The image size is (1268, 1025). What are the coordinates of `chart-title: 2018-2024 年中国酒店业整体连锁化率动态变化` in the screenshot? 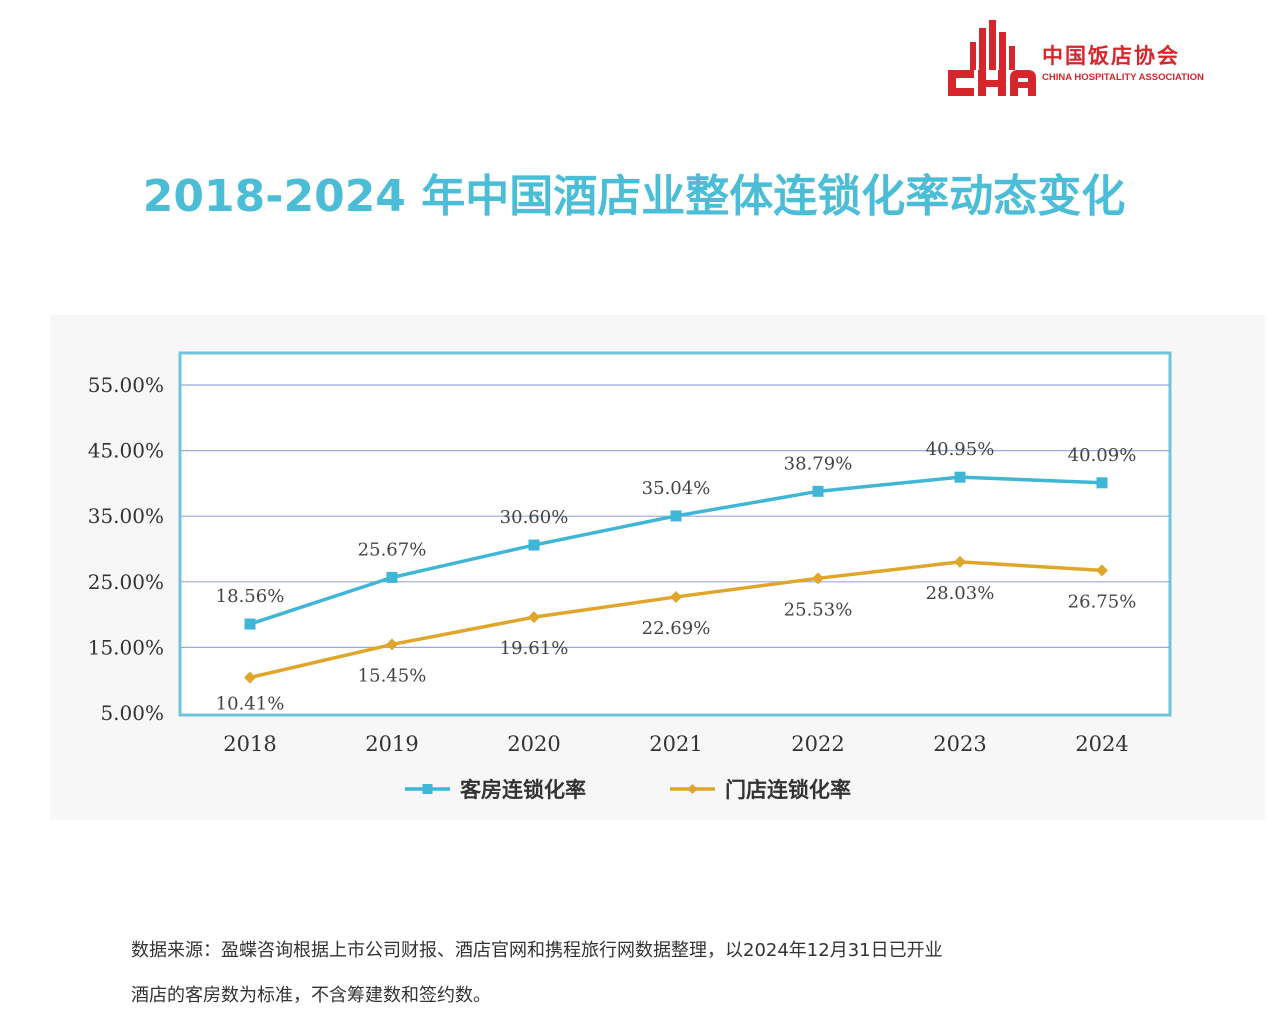 It's located at (634, 196).